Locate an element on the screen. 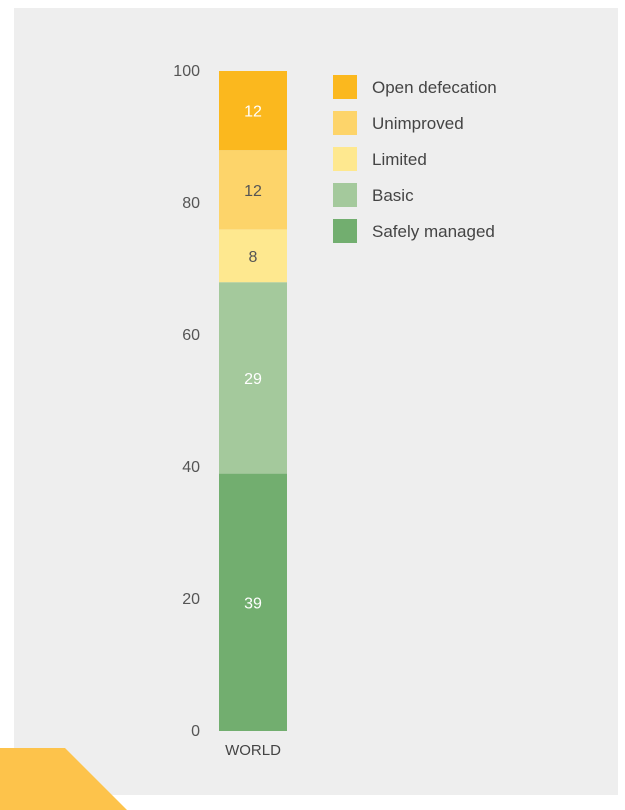 The image size is (625, 810). x-tick-label: WORLD is located at coordinates (253, 750).